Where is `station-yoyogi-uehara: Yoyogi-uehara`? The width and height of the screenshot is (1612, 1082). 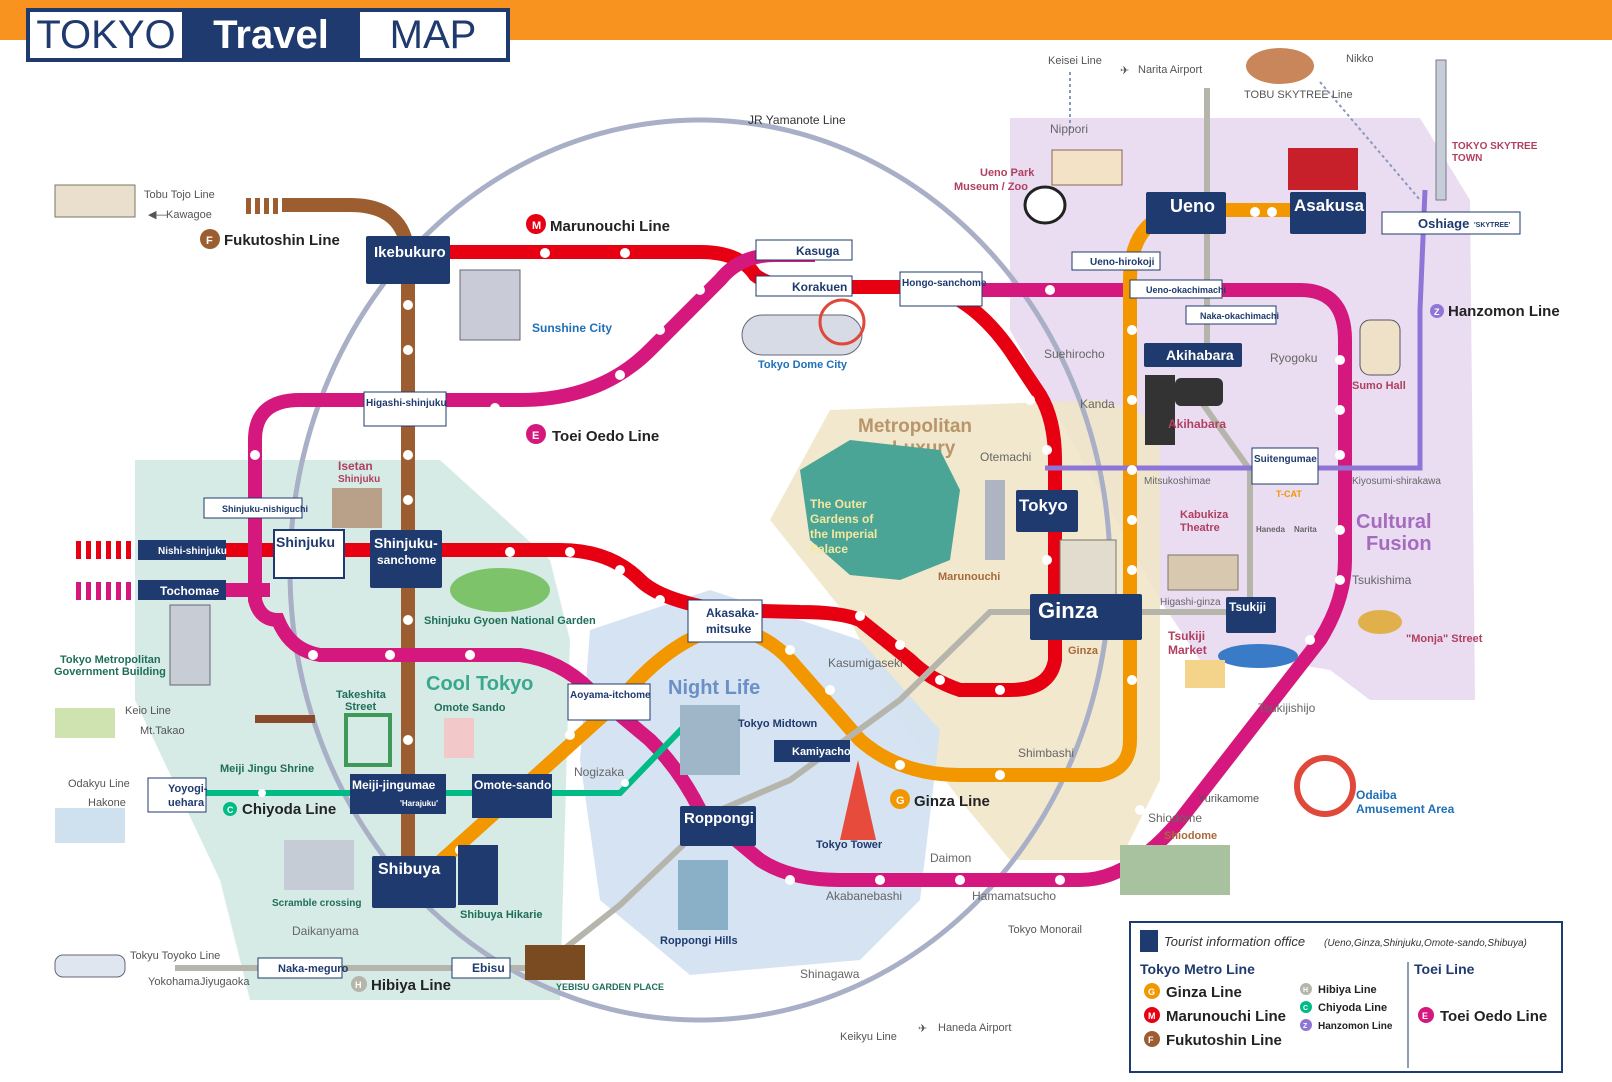 station-yoyogi-uehara: Yoyogi-uehara is located at coordinates (177, 795).